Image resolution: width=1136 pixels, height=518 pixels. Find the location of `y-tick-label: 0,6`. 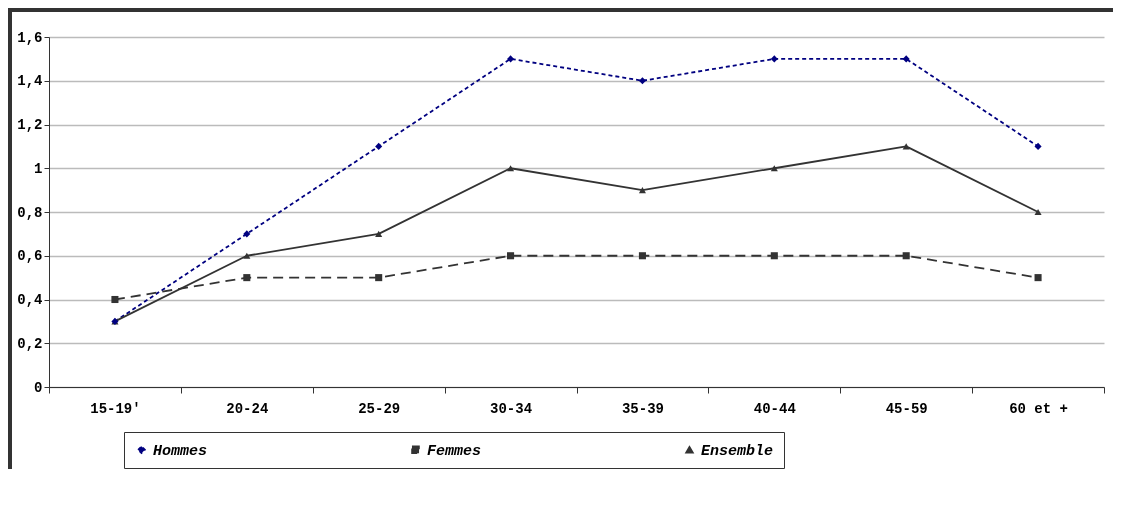

y-tick-label: 0,6 is located at coordinates (30, 256).